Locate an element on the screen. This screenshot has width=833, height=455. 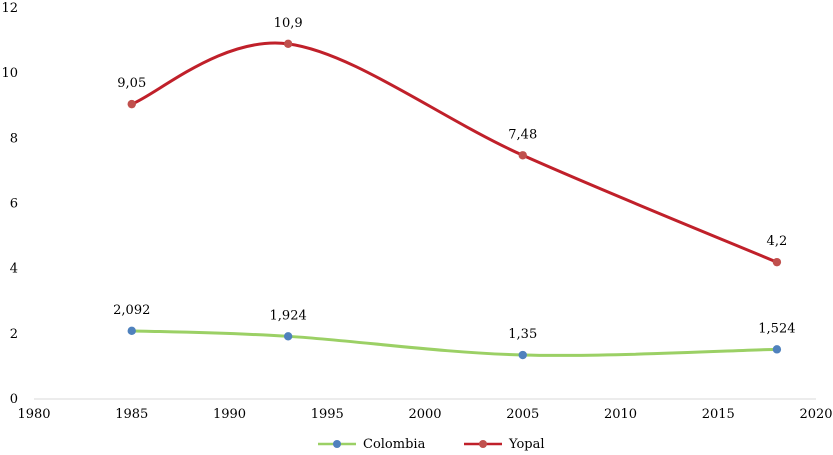
data-label-colombia: 1,924 is located at coordinates (288, 315).